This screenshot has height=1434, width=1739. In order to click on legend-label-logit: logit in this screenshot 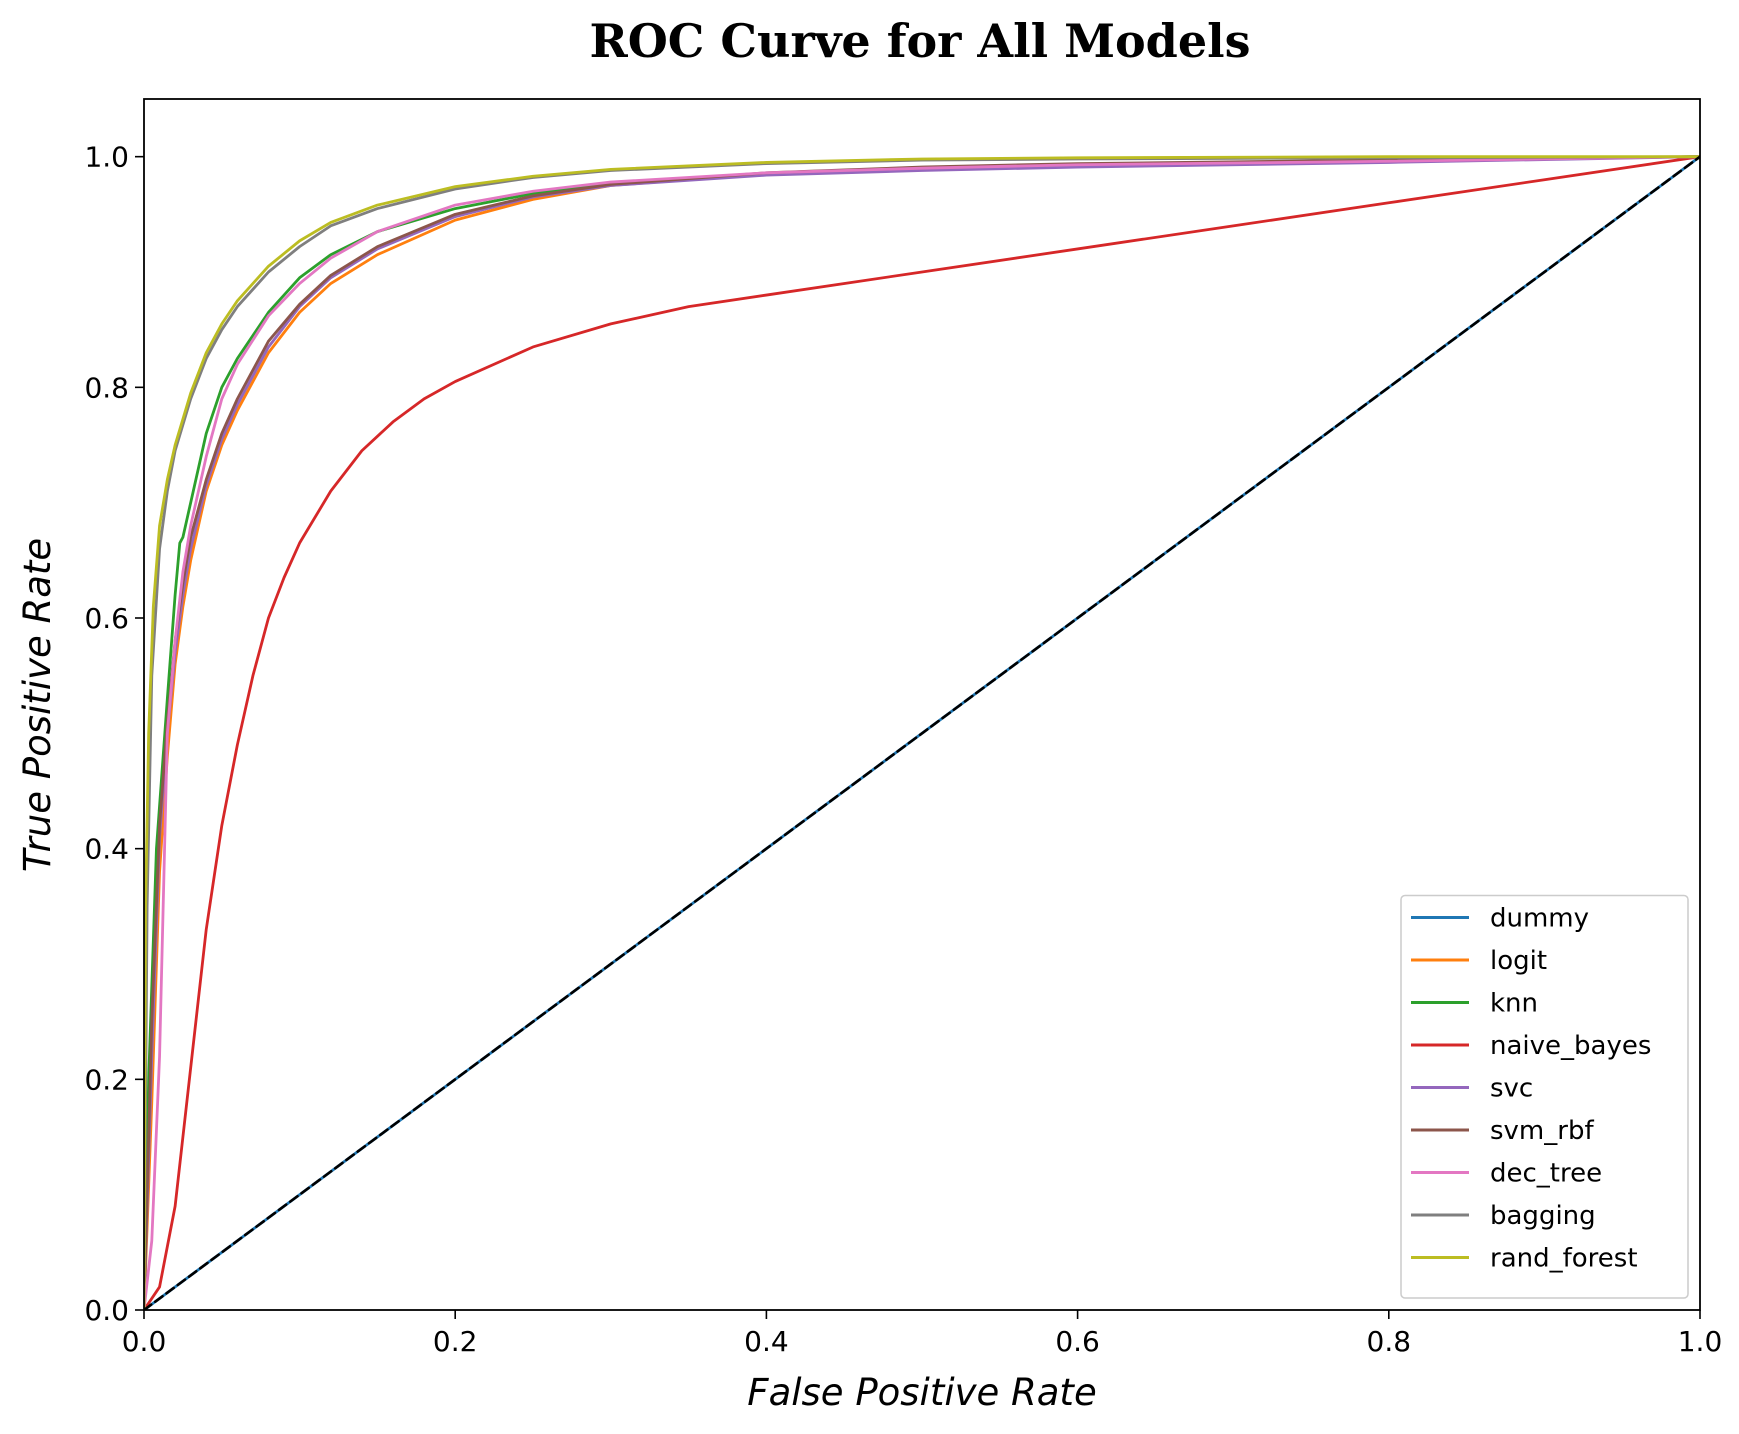, I will do `click(1518, 961)`.